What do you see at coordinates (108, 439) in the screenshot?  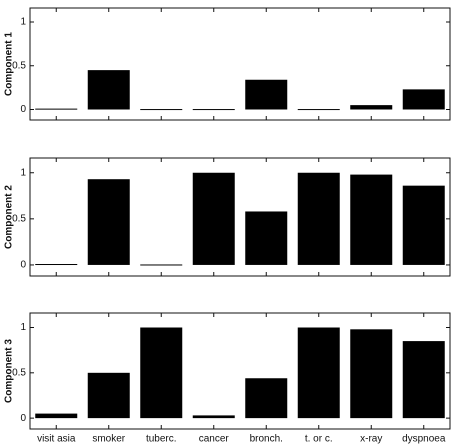 I see `x-tick-label: smoker` at bounding box center [108, 439].